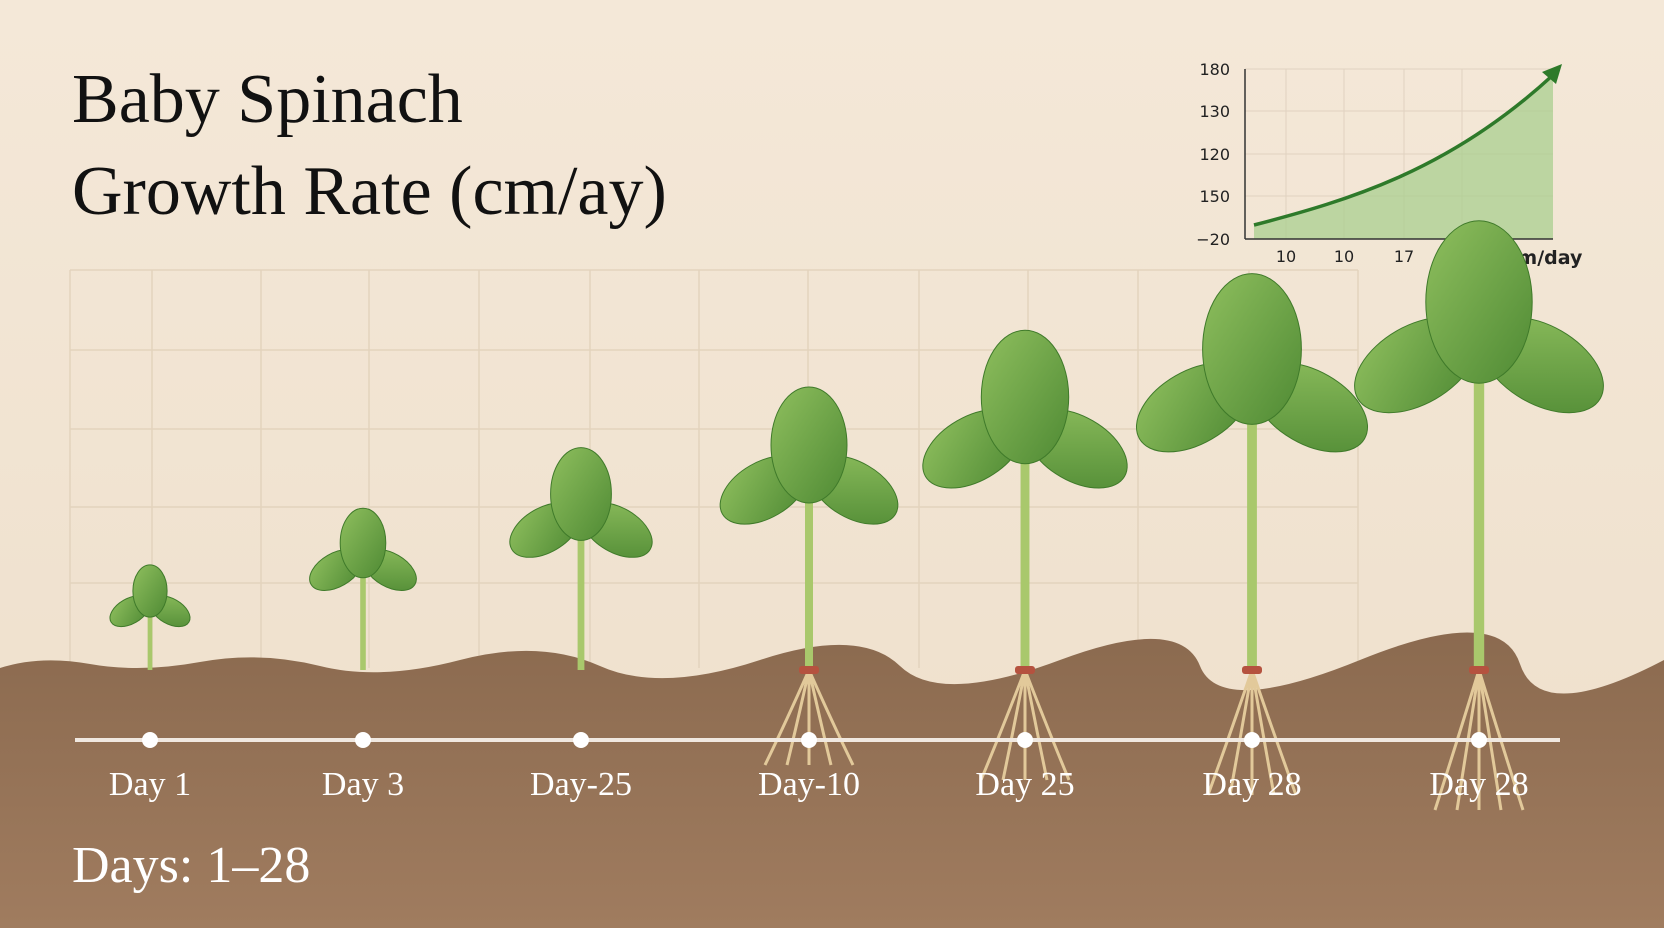  What do you see at coordinates (1213, 239) in the screenshot?
I see `inset-y-label: −20` at bounding box center [1213, 239].